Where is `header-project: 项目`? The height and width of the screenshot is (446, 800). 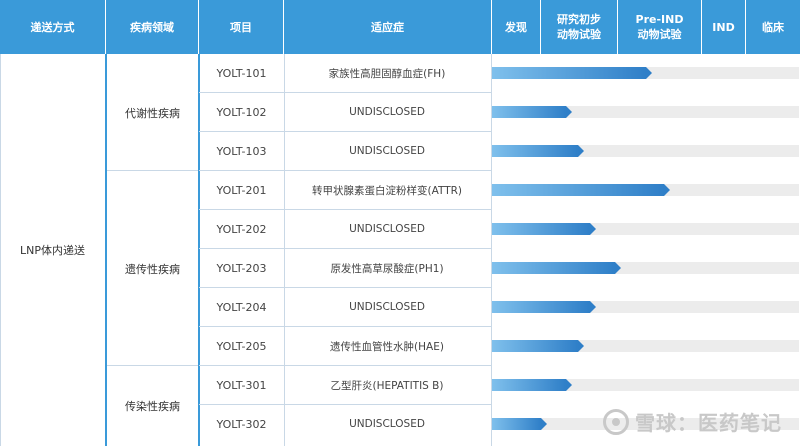
header-project: 项目 is located at coordinates (241, 27).